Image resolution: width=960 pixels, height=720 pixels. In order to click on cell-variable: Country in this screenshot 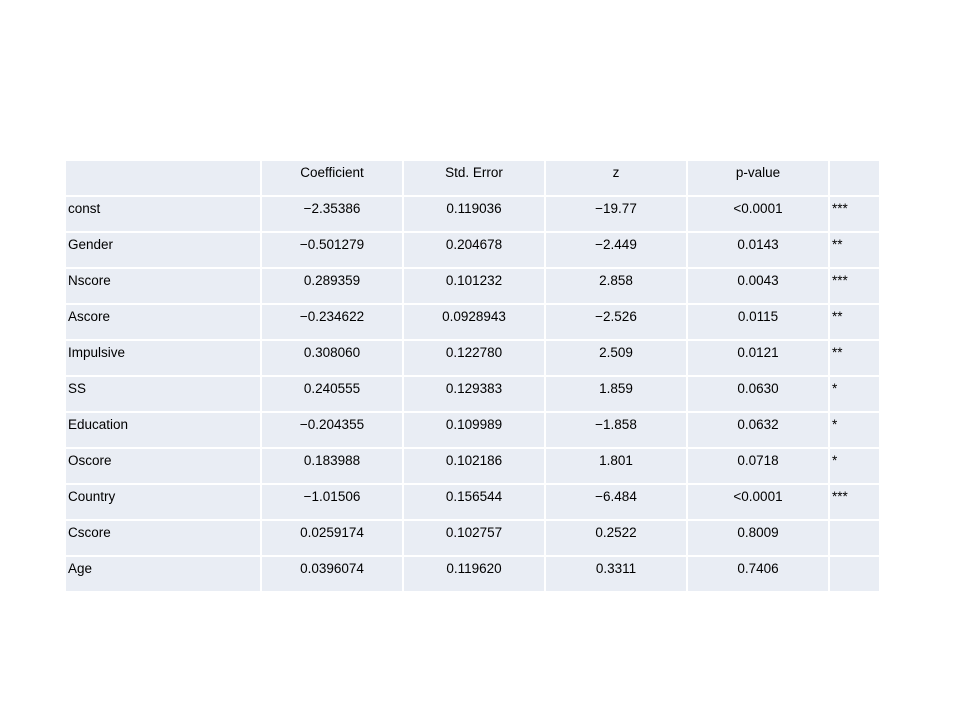, I will do `click(163, 502)`.